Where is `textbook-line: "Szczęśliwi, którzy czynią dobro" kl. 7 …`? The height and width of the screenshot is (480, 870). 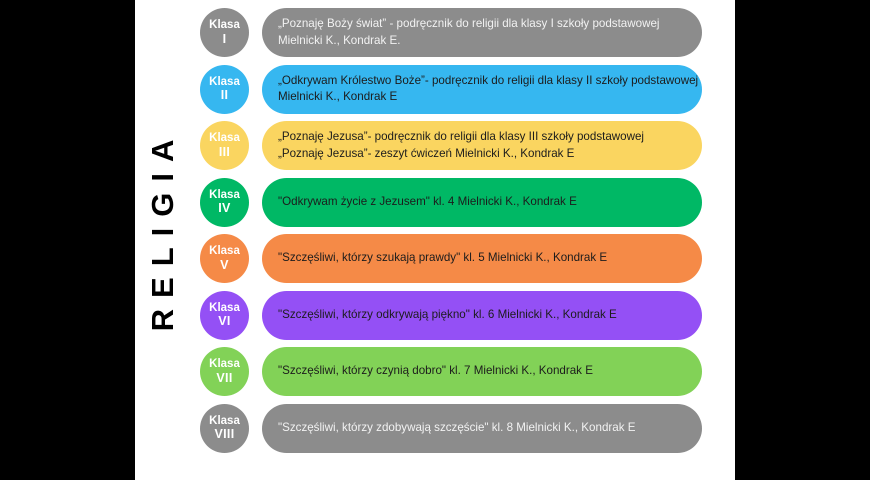
textbook-line: "Szczęśliwi, którzy czynią dobro" kl. 7 … is located at coordinates (435, 371).